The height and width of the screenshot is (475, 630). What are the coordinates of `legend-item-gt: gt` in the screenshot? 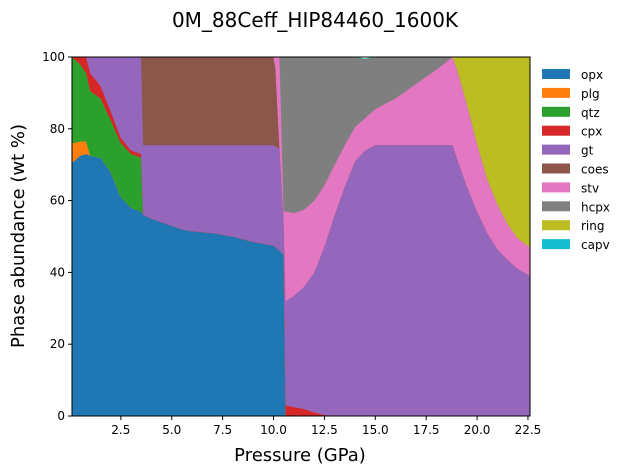 It's located at (568, 151).